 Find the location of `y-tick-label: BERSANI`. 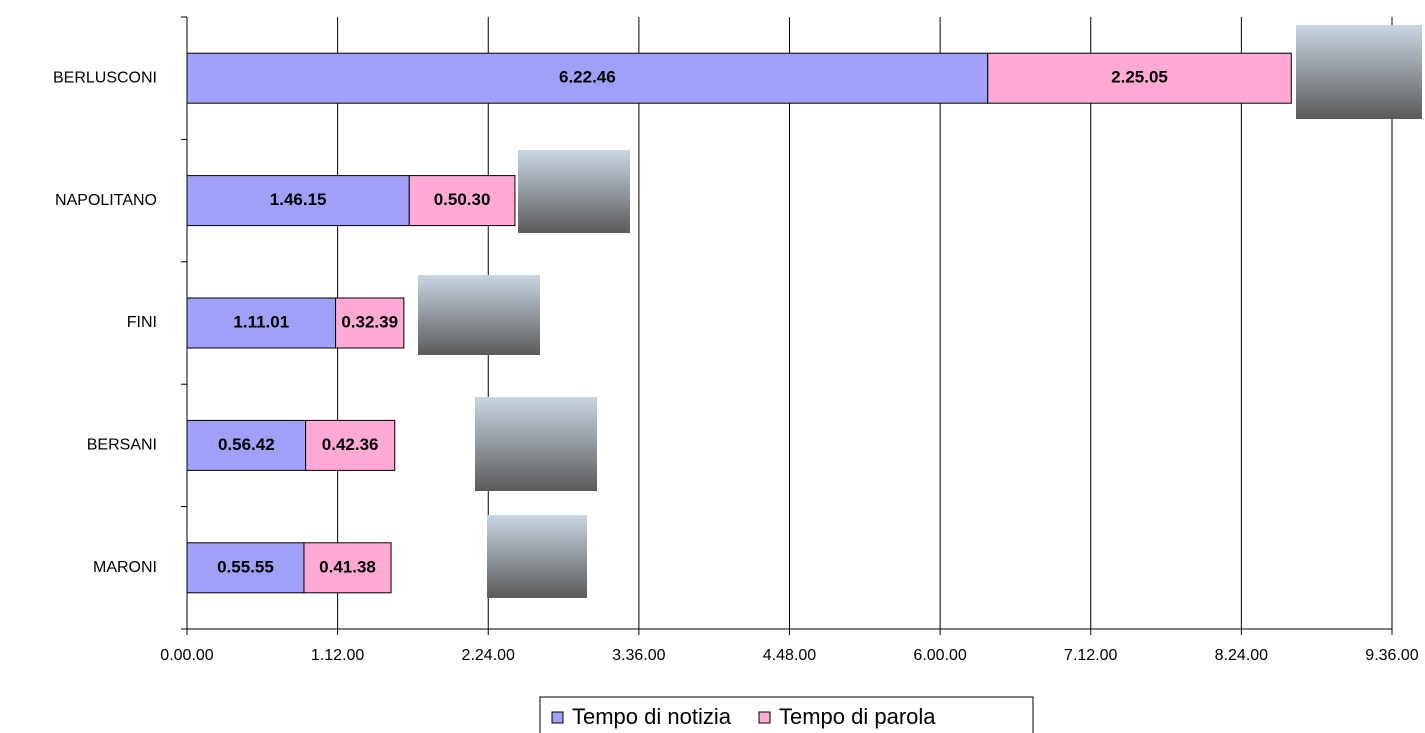

y-tick-label: BERSANI is located at coordinates (122, 445).